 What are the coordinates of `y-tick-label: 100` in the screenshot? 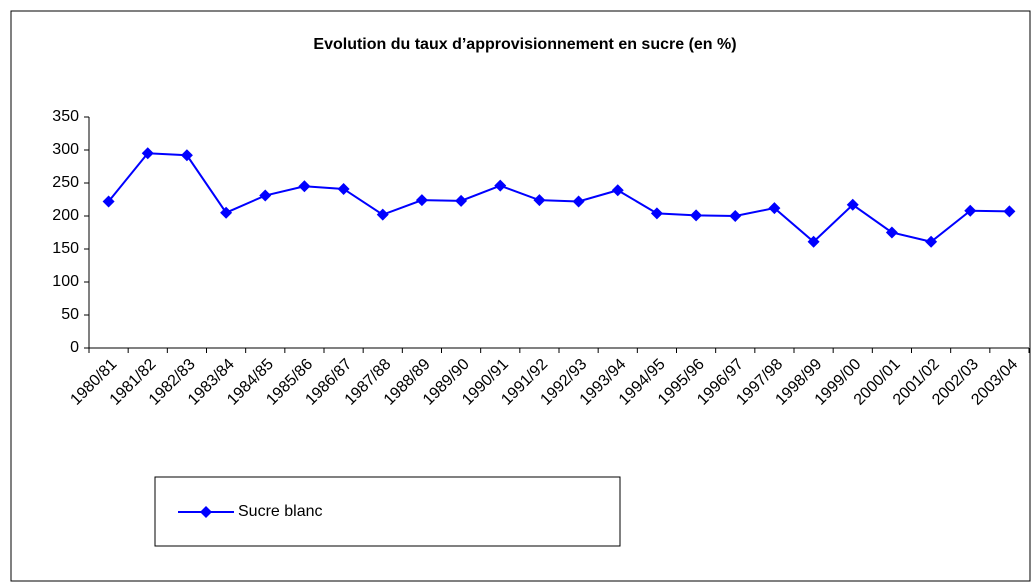 It's located at (65, 281).